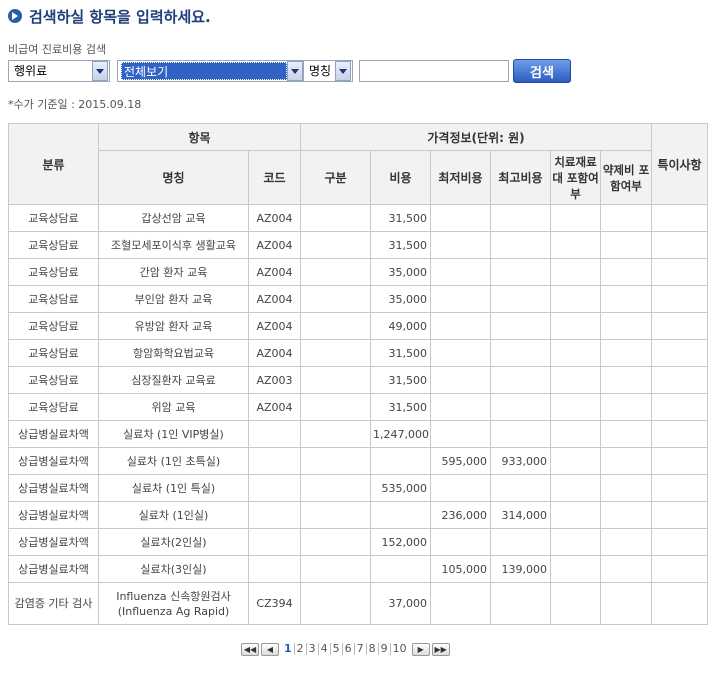 The width and height of the screenshot is (711, 680). I want to click on search-bar: 행위료 전체보기 명칭 검색, so click(358, 71).